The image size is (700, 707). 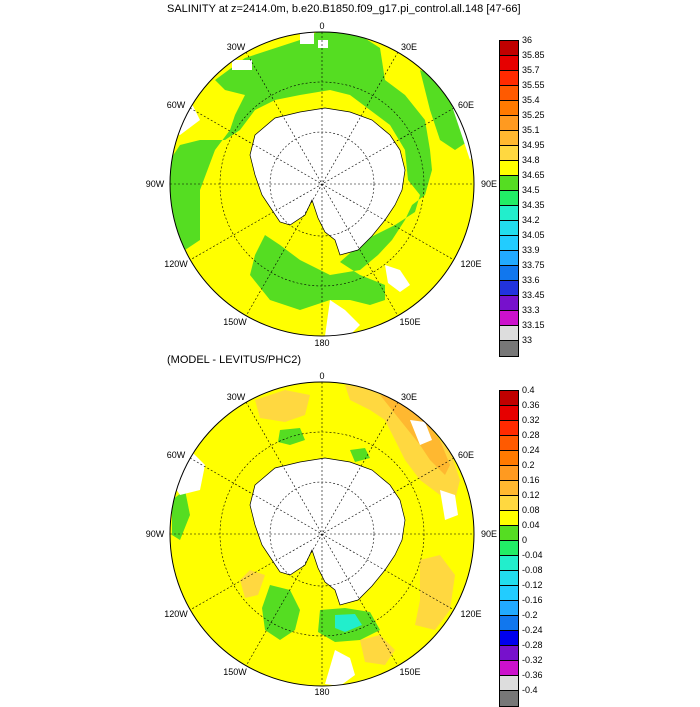 What do you see at coordinates (533, 175) in the screenshot?
I see `colorbar-label: 34.65` at bounding box center [533, 175].